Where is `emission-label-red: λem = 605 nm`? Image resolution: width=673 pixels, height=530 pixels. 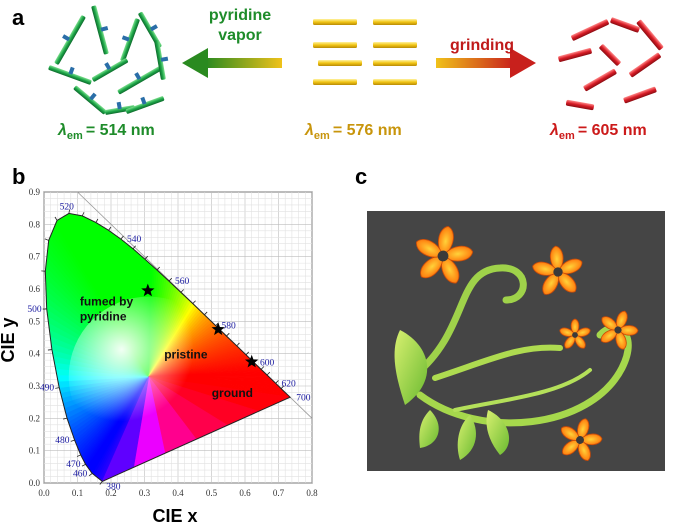 emission-label-red: λem = 605 nm is located at coordinates (598, 132).